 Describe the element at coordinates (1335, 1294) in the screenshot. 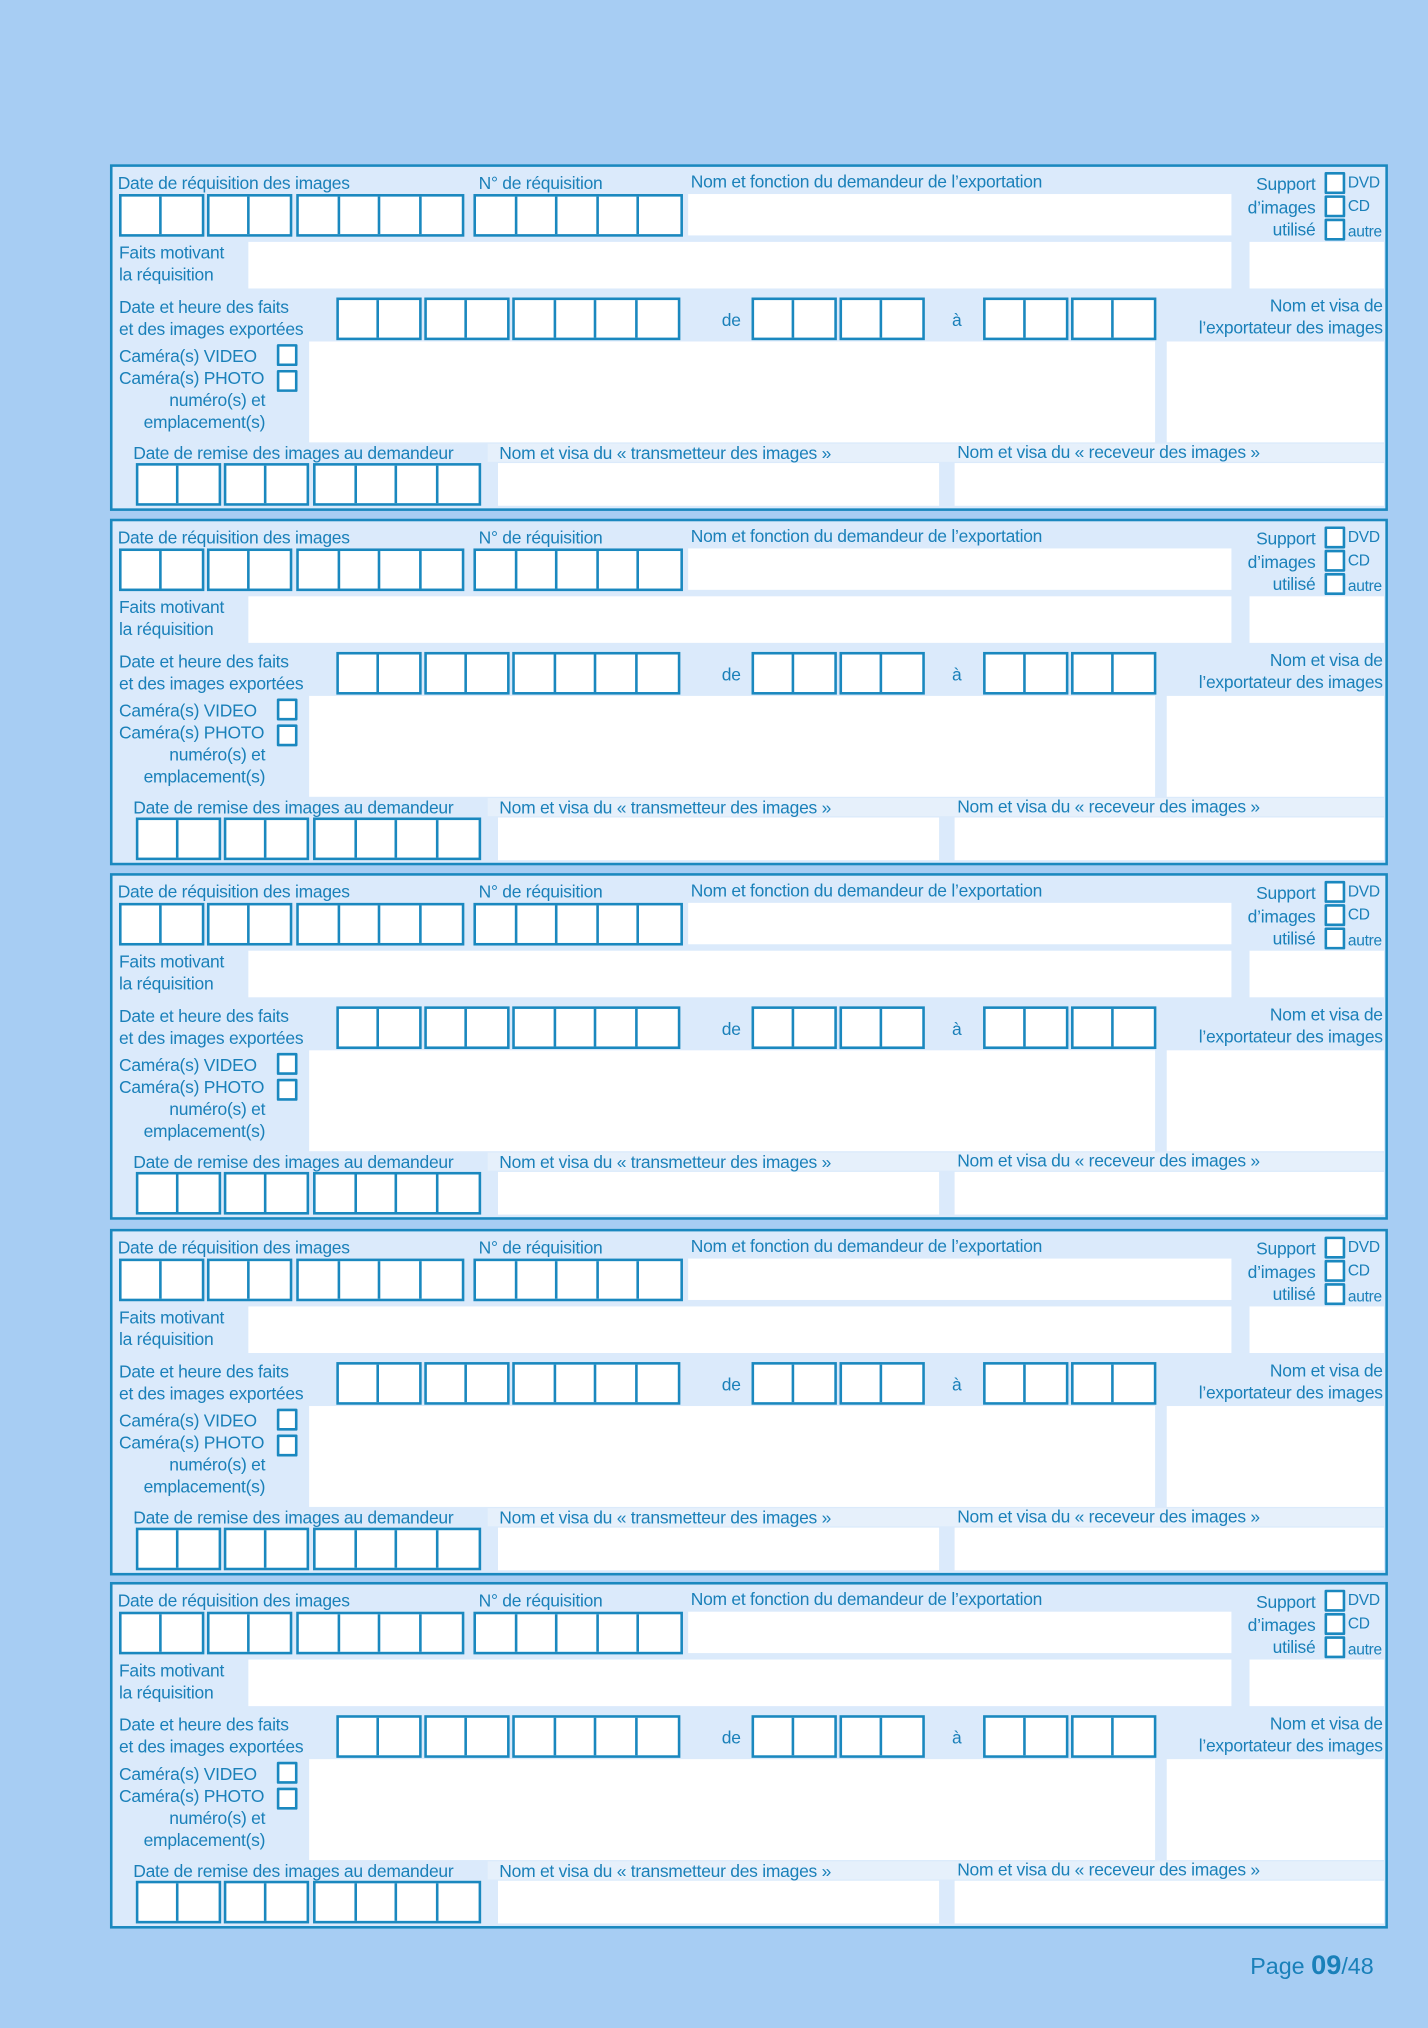

I see `autre-checkbox` at that location.